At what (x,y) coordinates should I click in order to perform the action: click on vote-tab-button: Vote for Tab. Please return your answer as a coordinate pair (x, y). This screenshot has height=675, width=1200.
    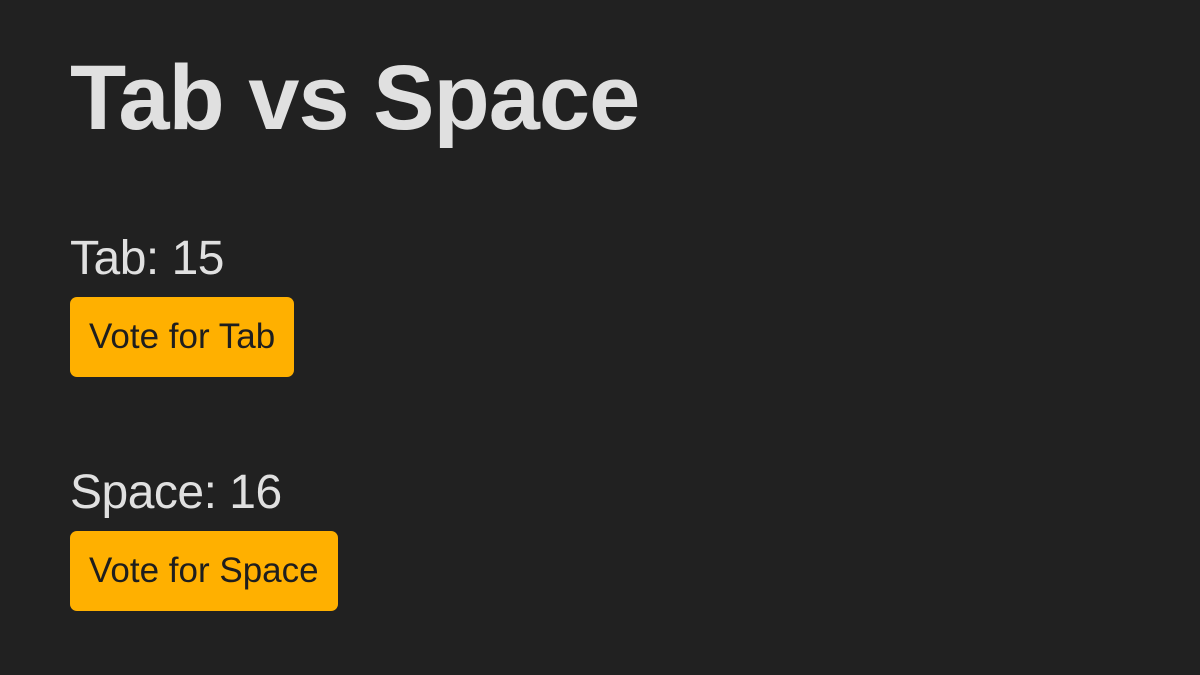
    Looking at the image, I should click on (182, 337).